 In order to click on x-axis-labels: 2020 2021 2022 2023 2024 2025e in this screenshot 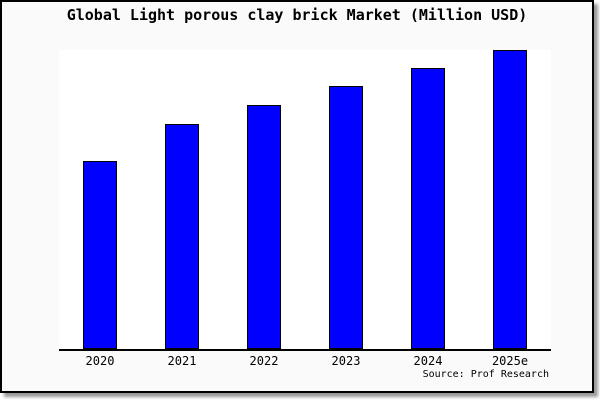, I will do `click(305, 361)`.